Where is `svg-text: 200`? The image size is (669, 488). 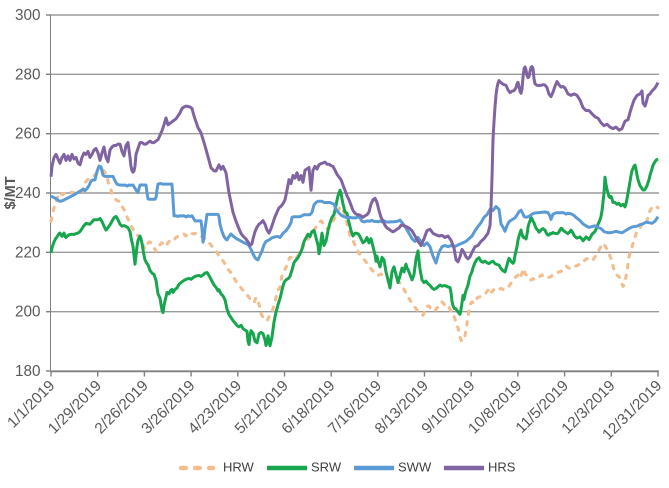 svg-text: 200 is located at coordinates (28, 312).